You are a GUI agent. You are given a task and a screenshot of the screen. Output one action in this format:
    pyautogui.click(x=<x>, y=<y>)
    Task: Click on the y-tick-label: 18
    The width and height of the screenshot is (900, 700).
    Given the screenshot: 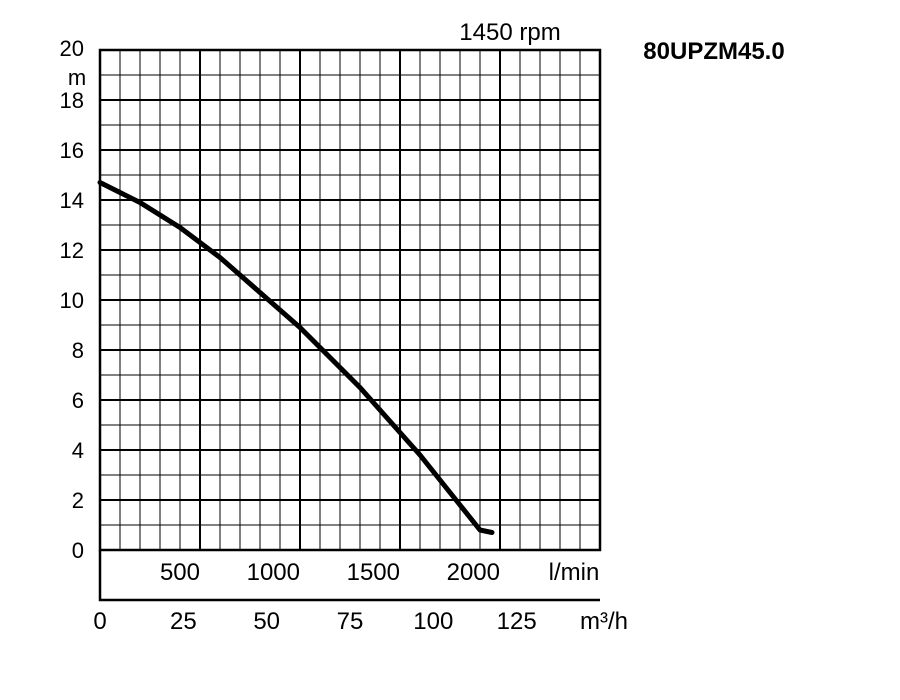 What is the action you would take?
    pyautogui.click(x=72, y=100)
    